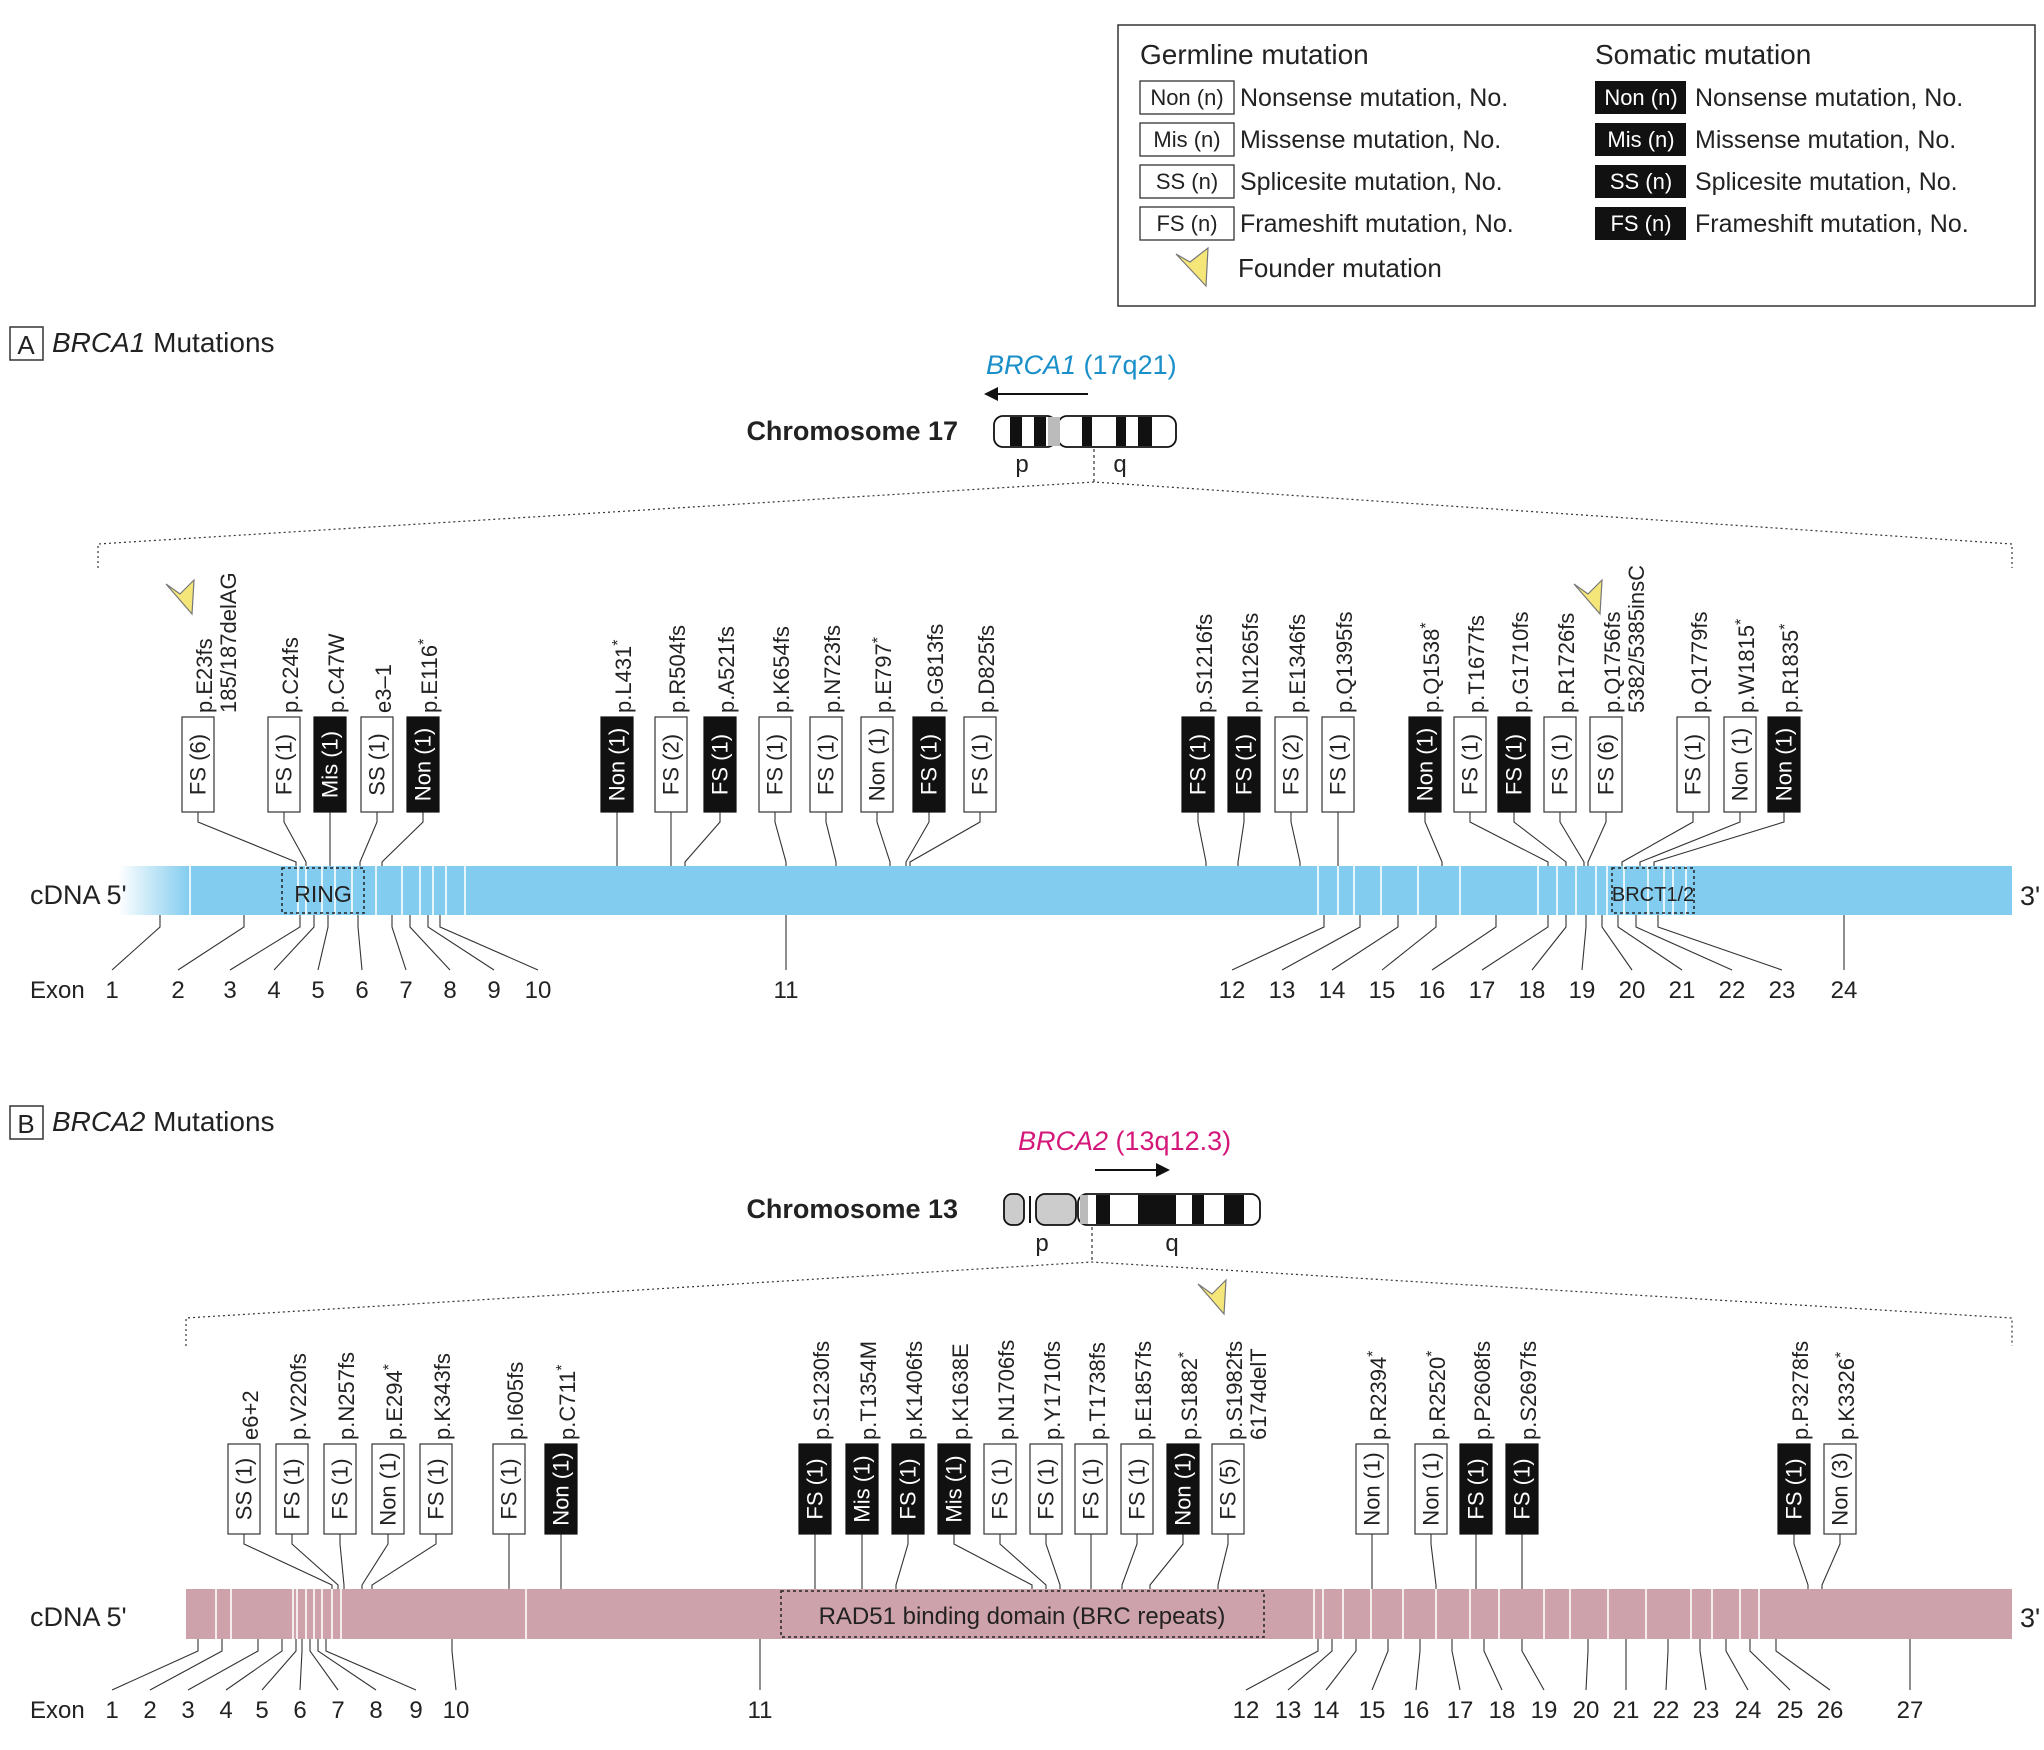  I want to click on legend-somatic-desc: Splicesite mutation, No., so click(1826, 182).